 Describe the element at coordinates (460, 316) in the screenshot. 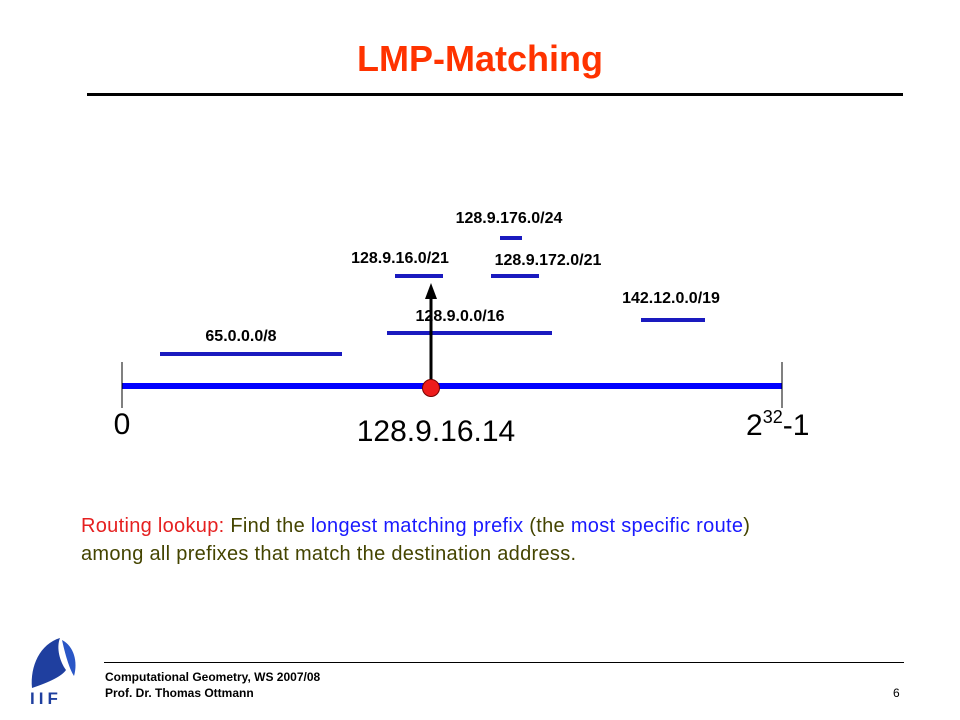

I see `prefix-label: 128.9.0.0/16` at that location.